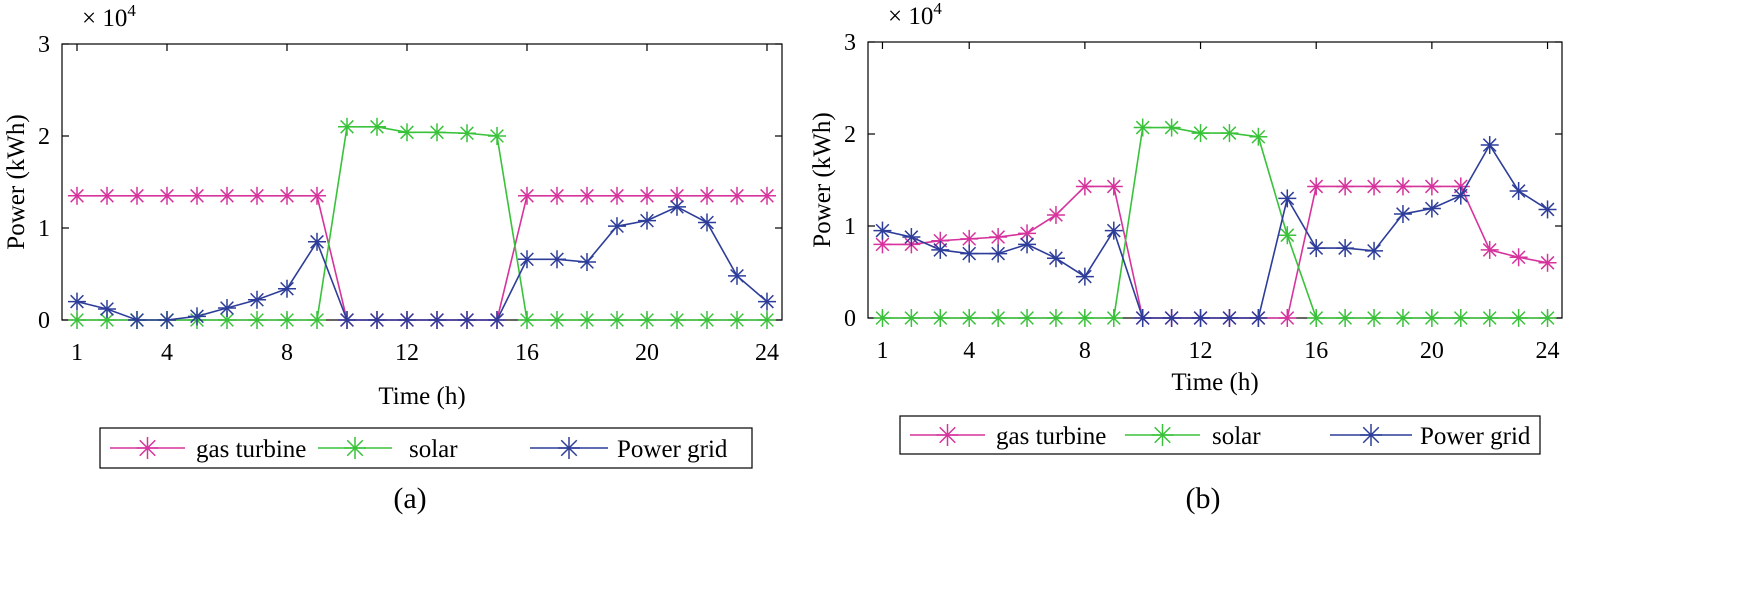  I want to click on y-tick-label: 0, so click(44, 321).